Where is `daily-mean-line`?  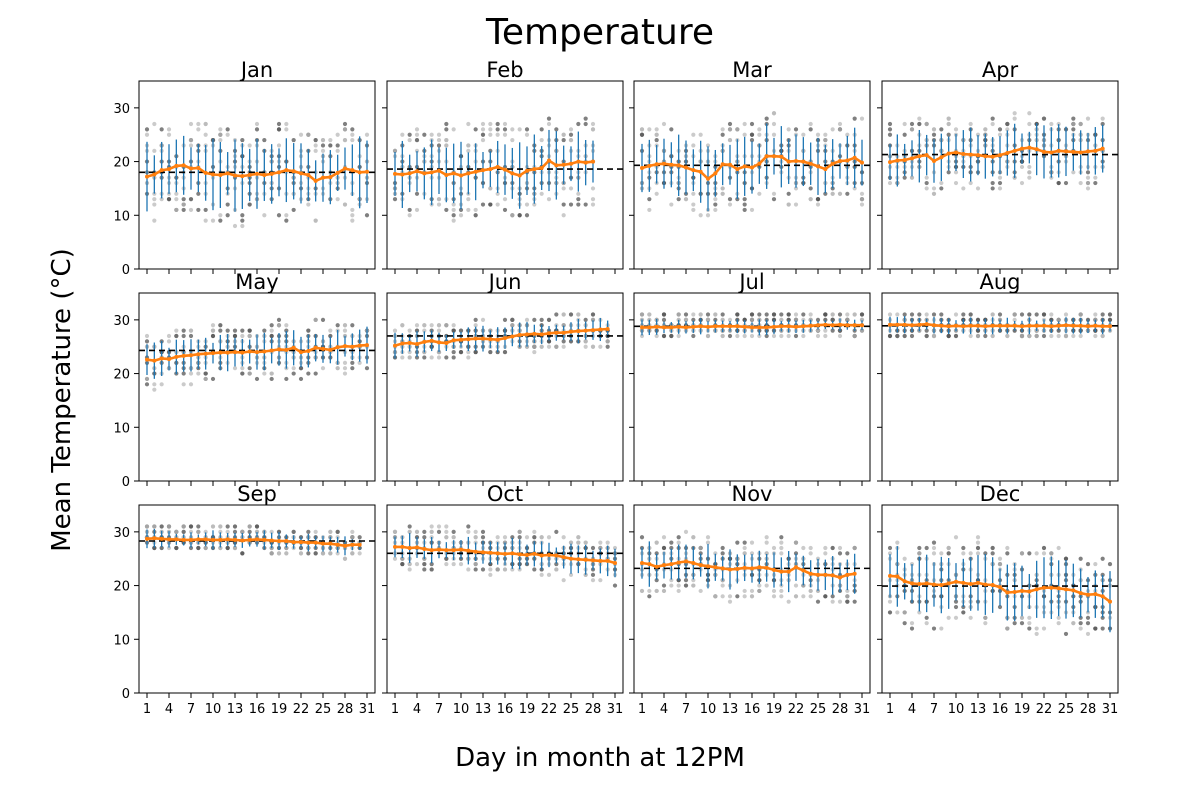
daily-mean-line is located at coordinates (996, 155).